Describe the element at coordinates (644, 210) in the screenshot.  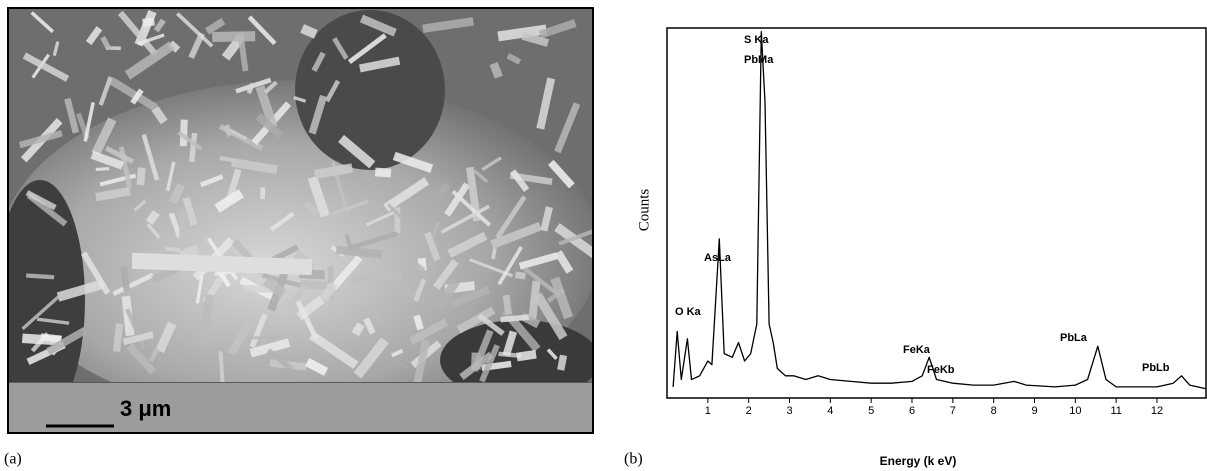
I see `y-axis-label: Counts` at that location.